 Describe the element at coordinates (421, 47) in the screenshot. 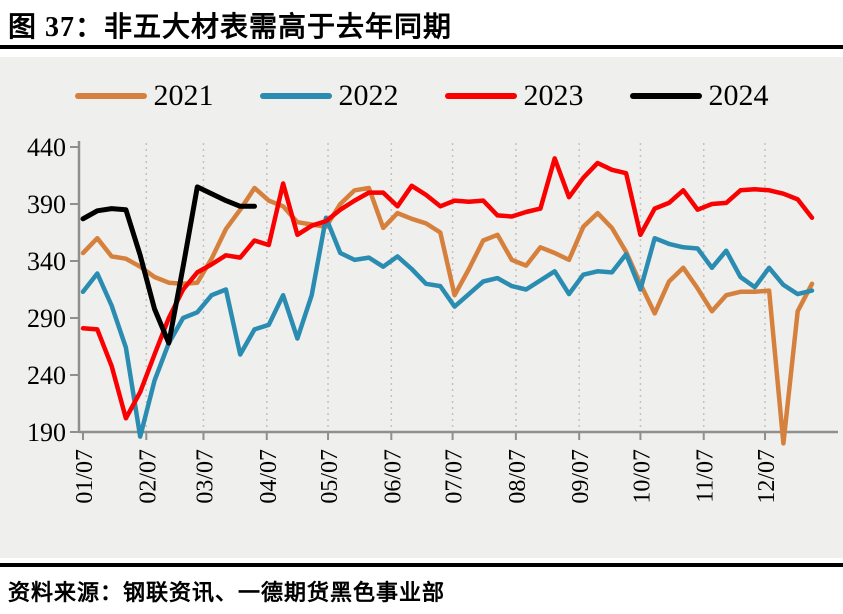

I see `title-rule` at that location.